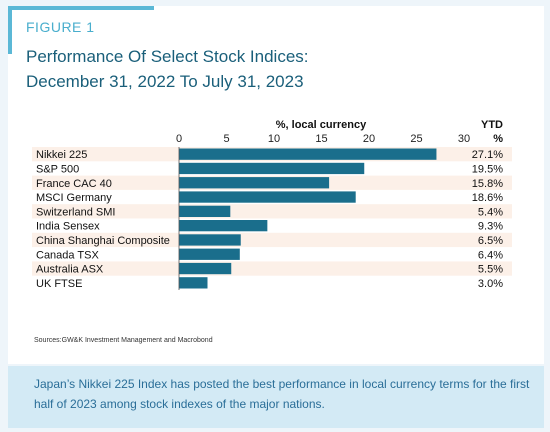  I want to click on x-tick-label: 5, so click(226, 139).